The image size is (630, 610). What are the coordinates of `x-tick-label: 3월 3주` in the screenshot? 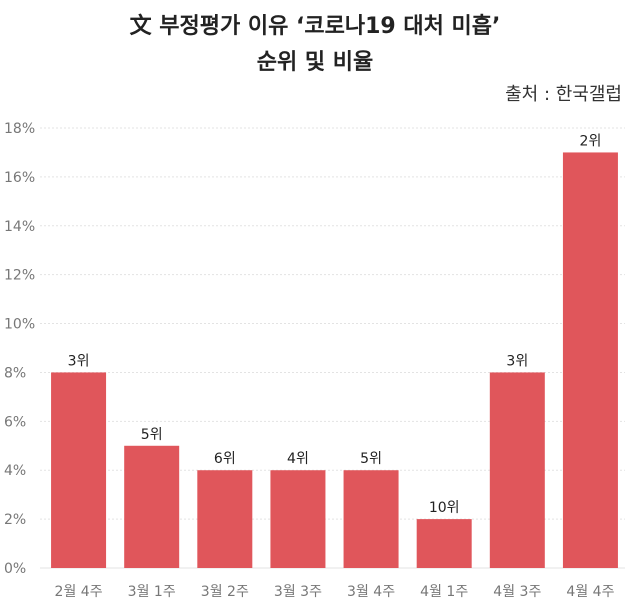 It's located at (298, 592).